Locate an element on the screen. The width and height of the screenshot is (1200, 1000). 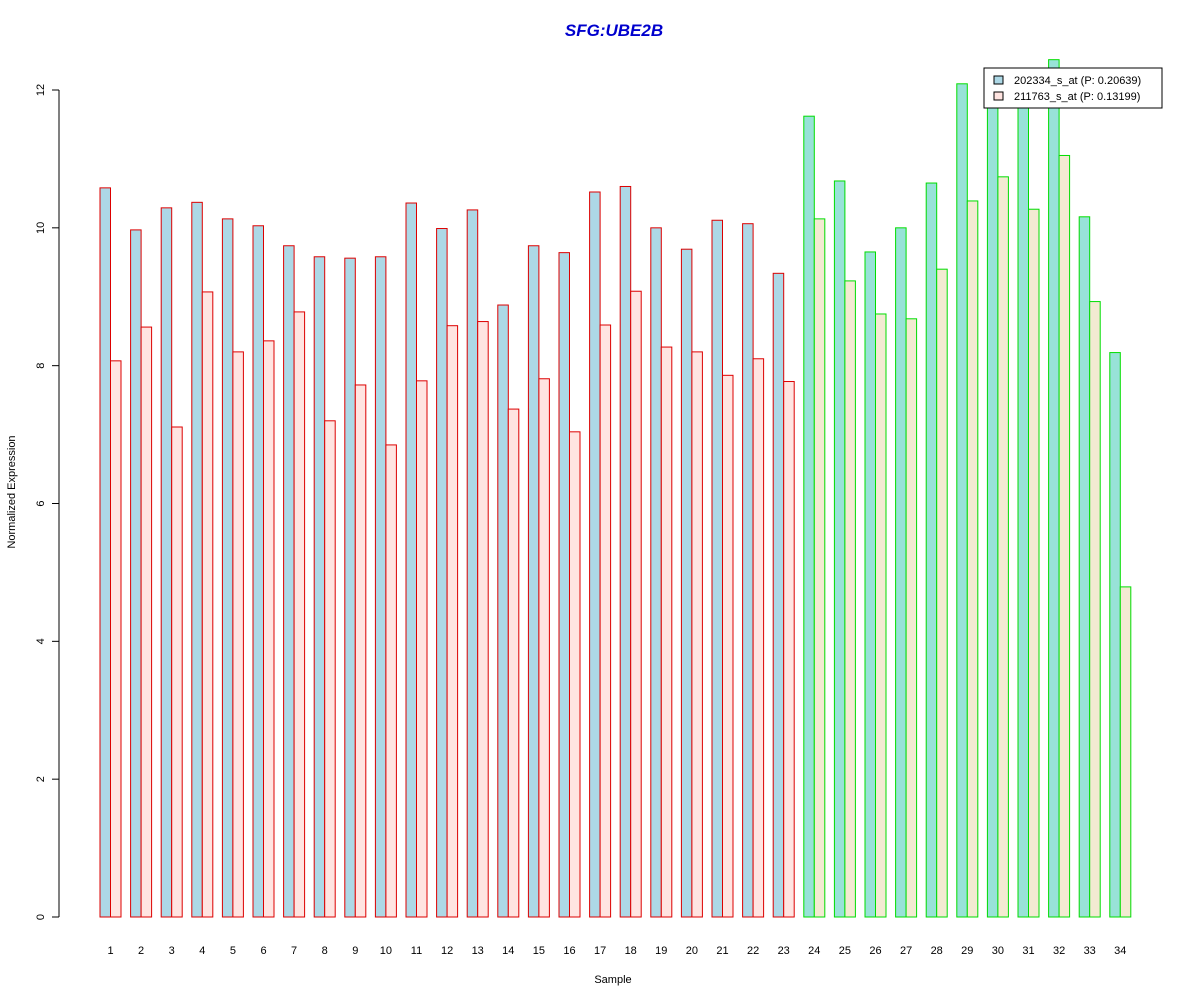
x-tick-label: 11 is located at coordinates (416, 951).